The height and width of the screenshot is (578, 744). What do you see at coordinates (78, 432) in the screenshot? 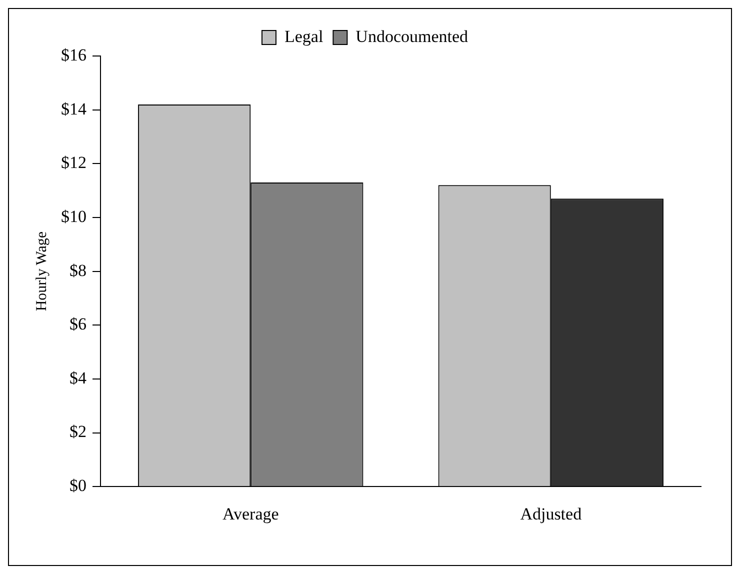
I see `y-tick-label: $2` at bounding box center [78, 432].